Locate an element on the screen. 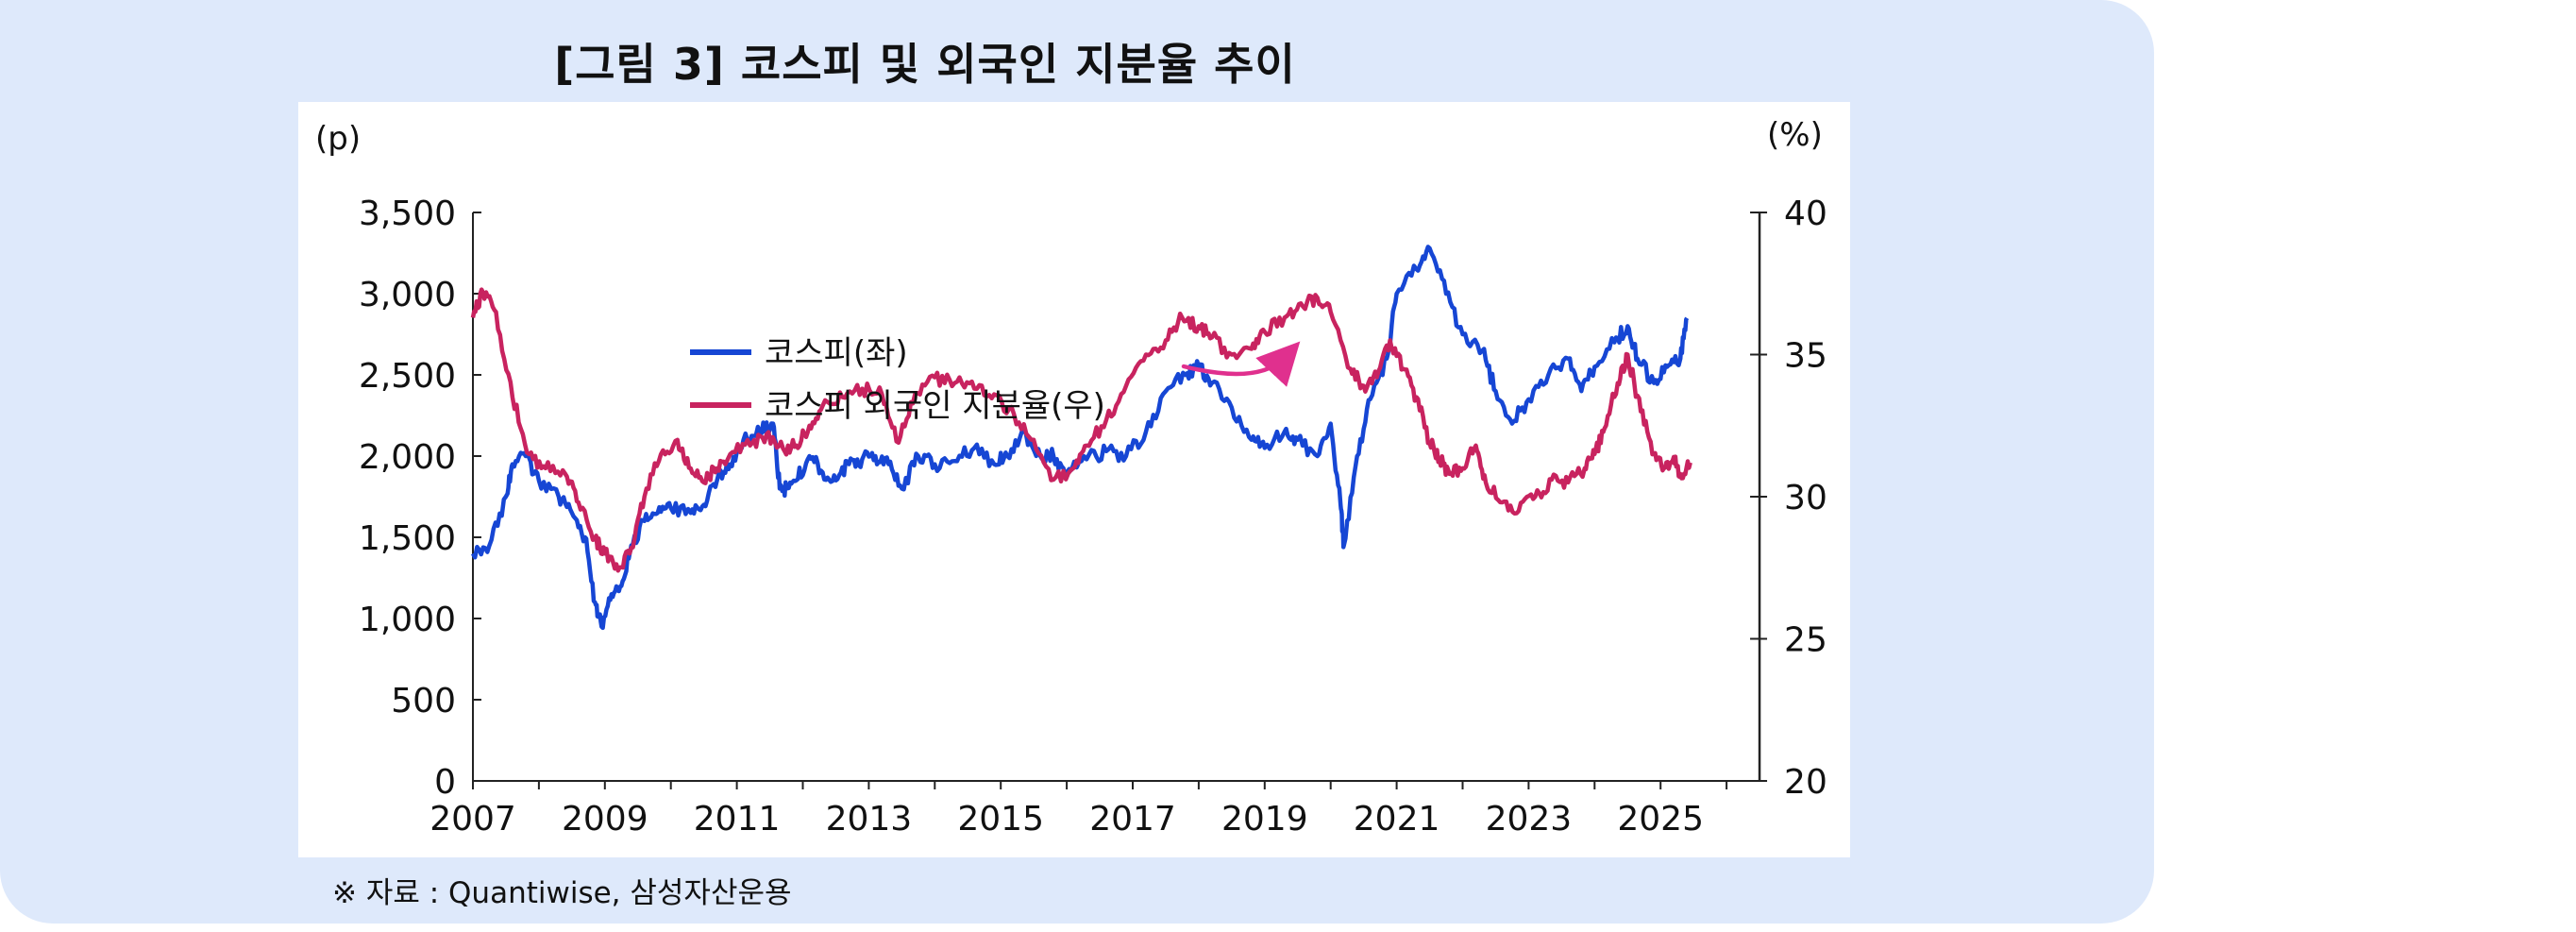 The width and height of the screenshot is (2576, 932). x-tick-label: 2025 is located at coordinates (1660, 819).